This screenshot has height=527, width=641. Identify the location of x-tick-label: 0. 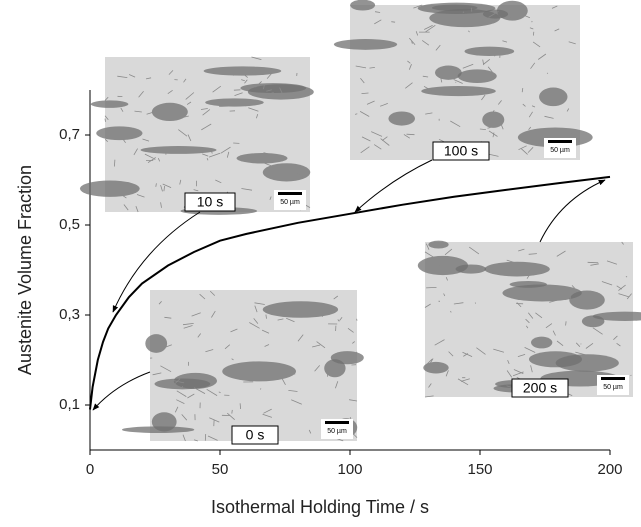
(90, 469).